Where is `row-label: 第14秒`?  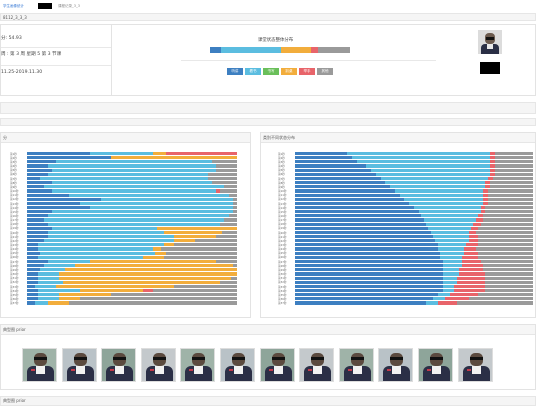
row-label: 第14秒 is located at coordinates (282, 208).